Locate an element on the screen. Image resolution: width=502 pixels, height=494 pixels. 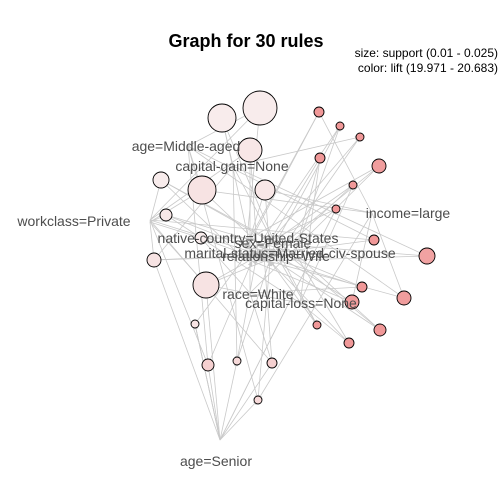
graph-title: Graph for 30 rules is located at coordinates (245, 41).